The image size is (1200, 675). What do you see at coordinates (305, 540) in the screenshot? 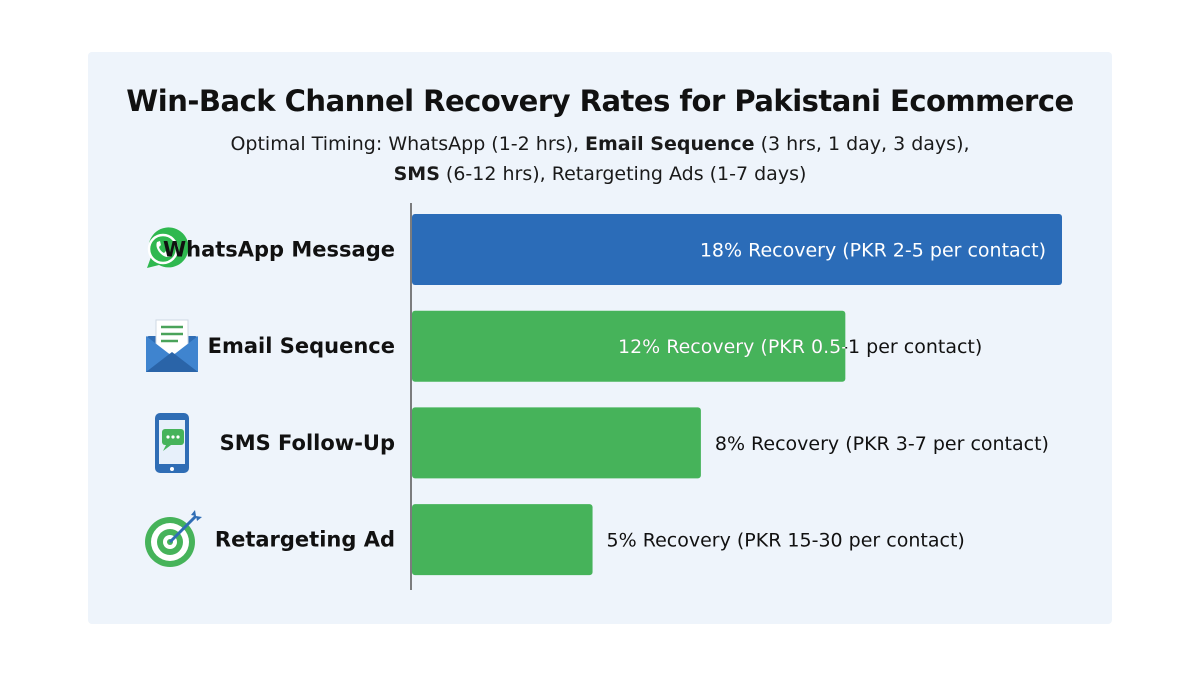
I see `category-label-retargeting-ad: Retargeting Ad` at bounding box center [305, 540].